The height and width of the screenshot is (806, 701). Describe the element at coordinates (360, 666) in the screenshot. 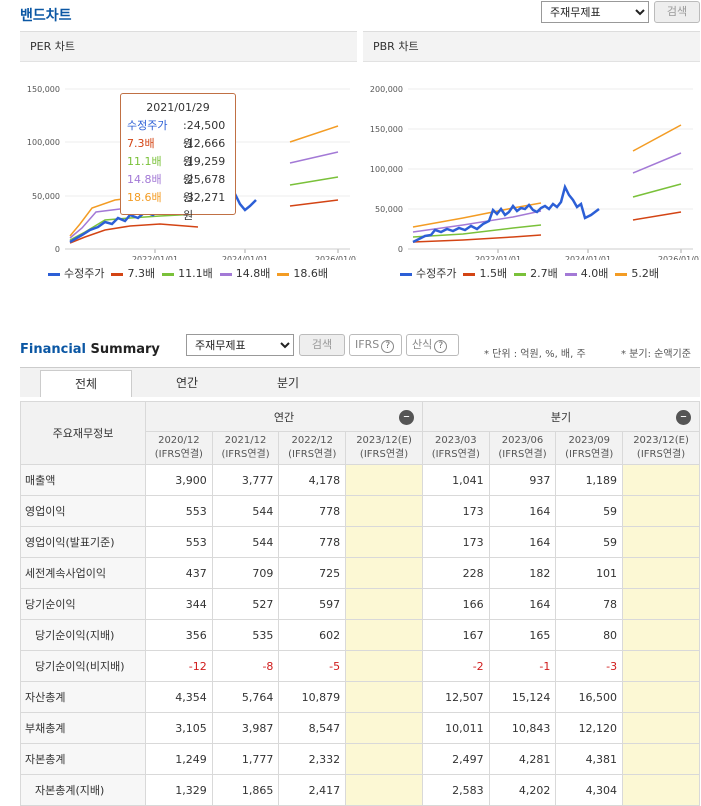

I see `table-row: 당기순이익(비지배) -12 -8 -5 -2 -1 -3` at that location.